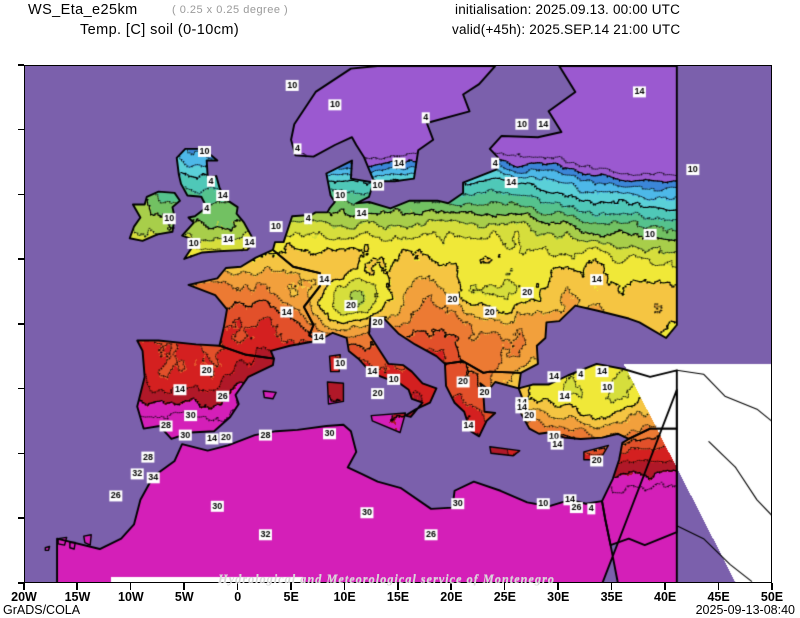 Image resolution: width=800 pixels, height=618 pixels. I want to click on lon-tick-label: 20E, so click(451, 597).